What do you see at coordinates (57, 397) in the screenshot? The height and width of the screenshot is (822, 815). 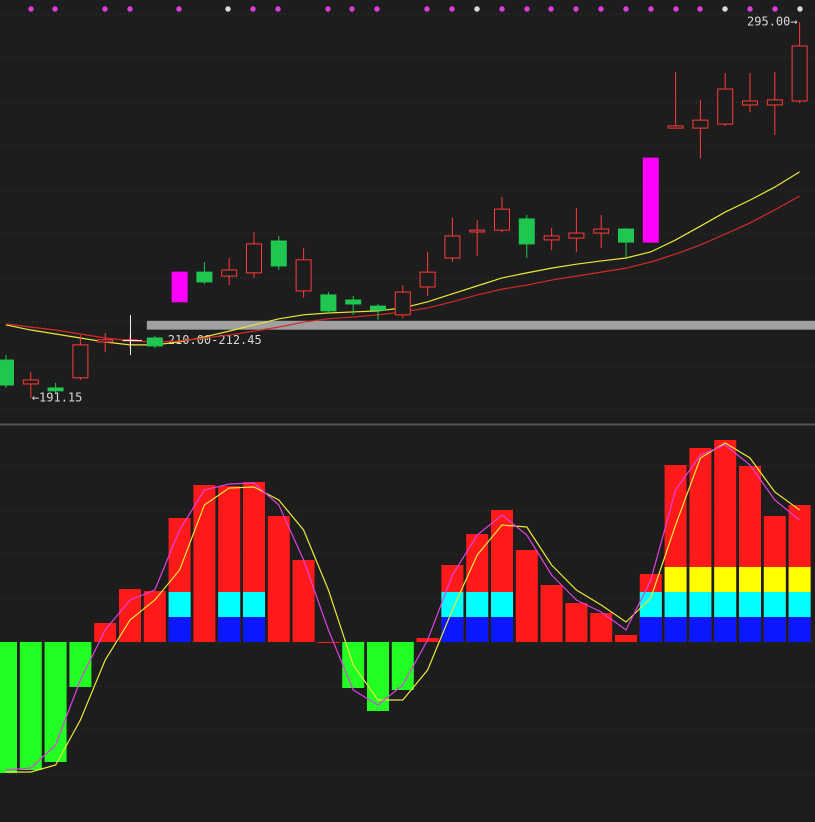 I see `price-annotation: ←191.15` at bounding box center [57, 397].